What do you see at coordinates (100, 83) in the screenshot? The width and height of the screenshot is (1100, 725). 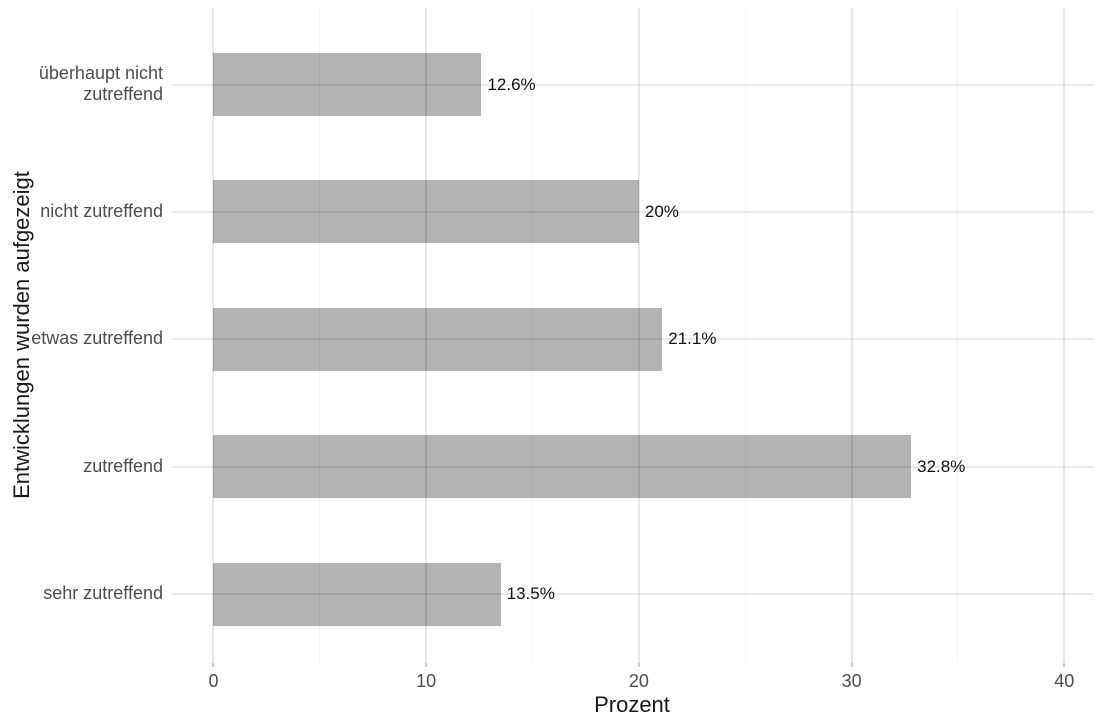 I see `category-label: überhaupt nicht zutreffend` at bounding box center [100, 83].